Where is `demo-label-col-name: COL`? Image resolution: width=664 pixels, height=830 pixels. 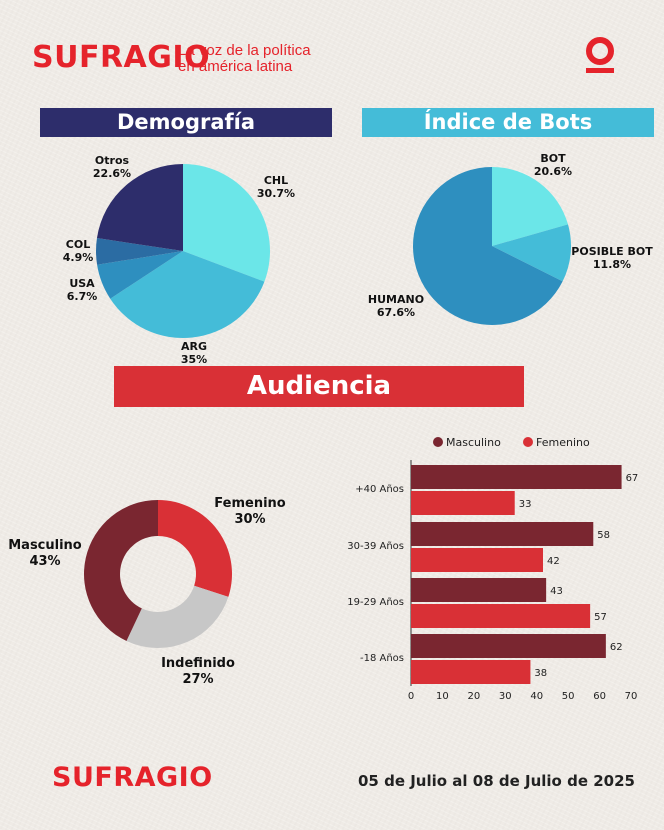
demo-label-col-name: COL is located at coordinates (78, 244).